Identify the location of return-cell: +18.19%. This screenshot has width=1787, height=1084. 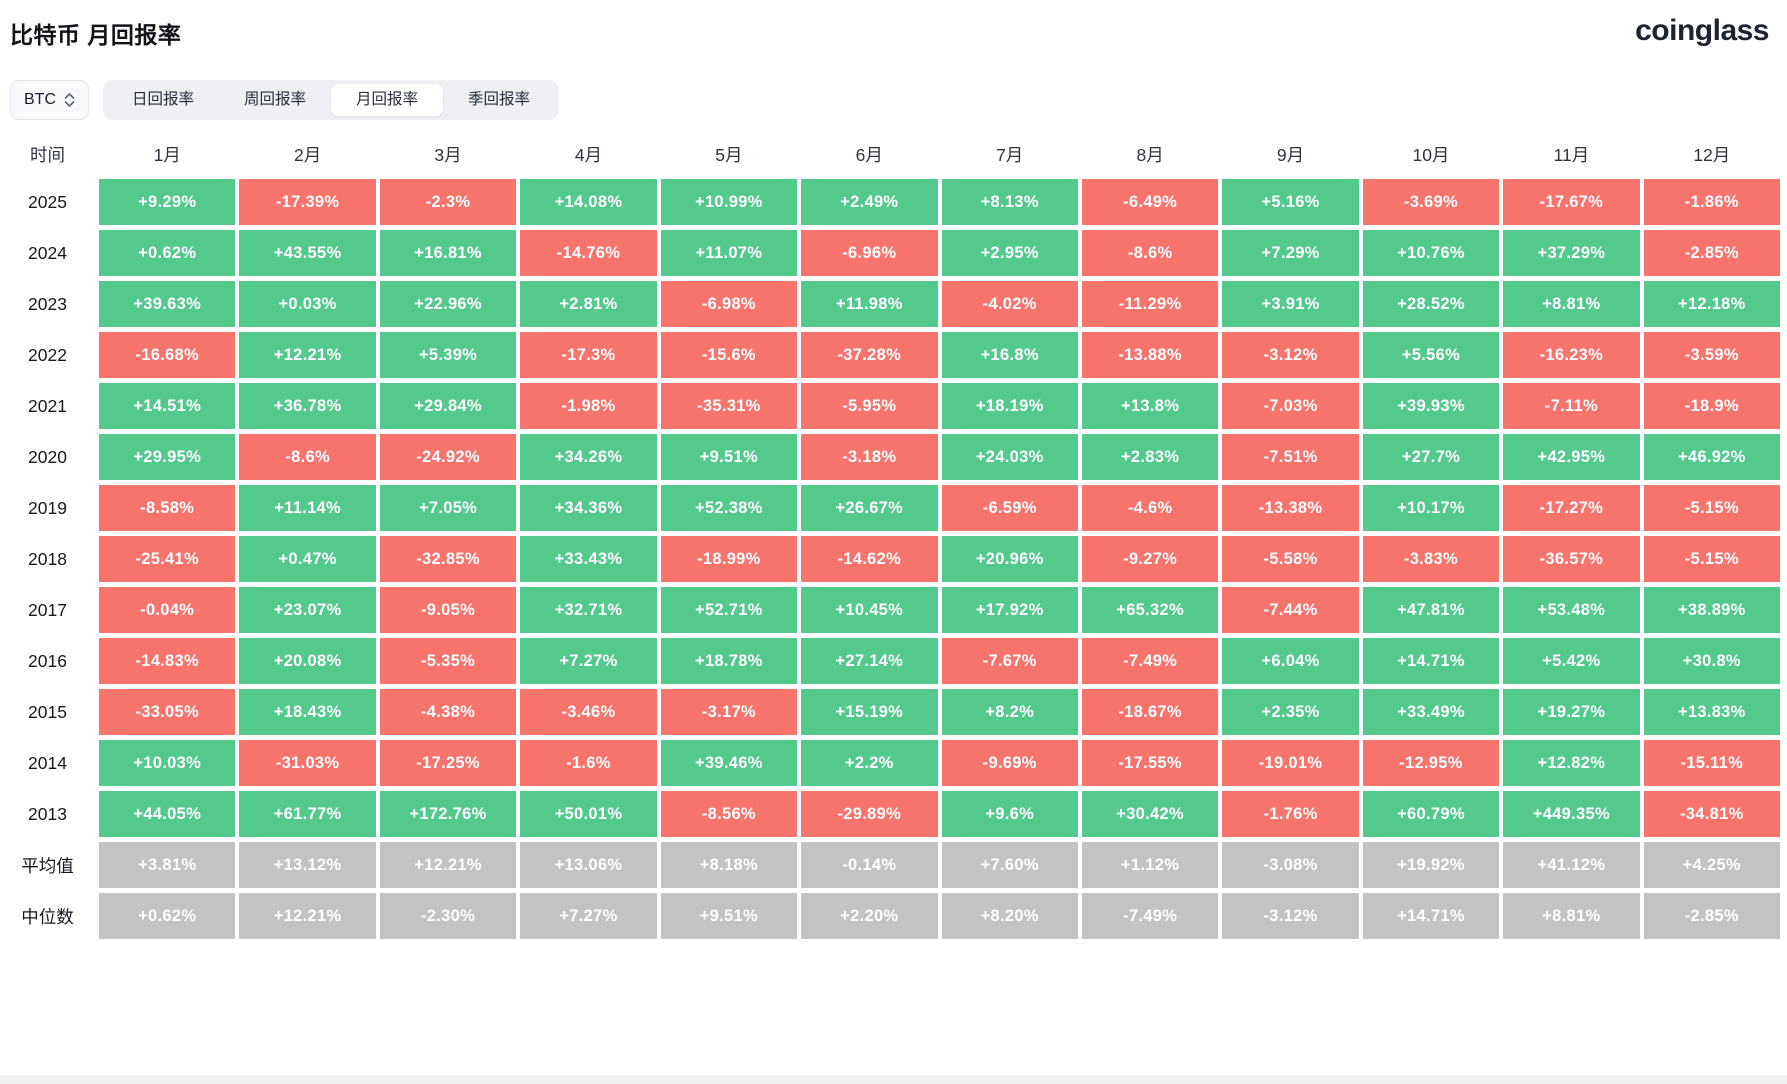
(1009, 406).